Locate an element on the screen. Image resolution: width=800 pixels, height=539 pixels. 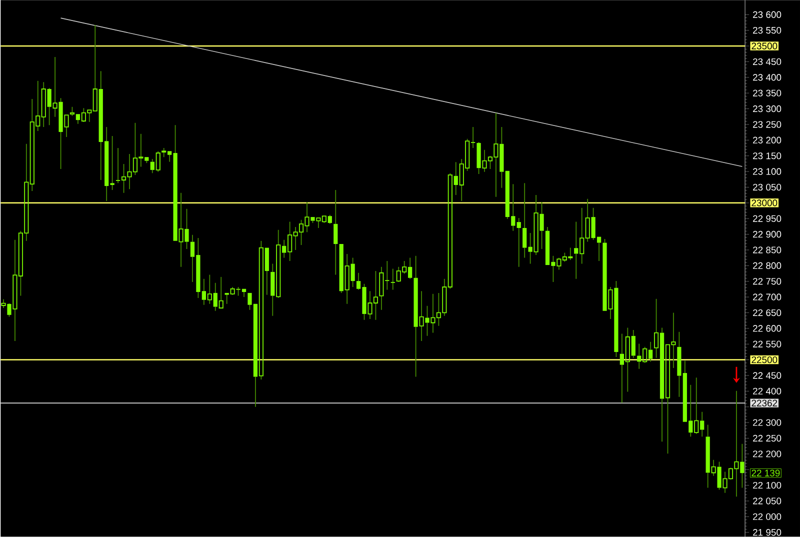
y-tick-label: 23 450 is located at coordinates (767, 62).